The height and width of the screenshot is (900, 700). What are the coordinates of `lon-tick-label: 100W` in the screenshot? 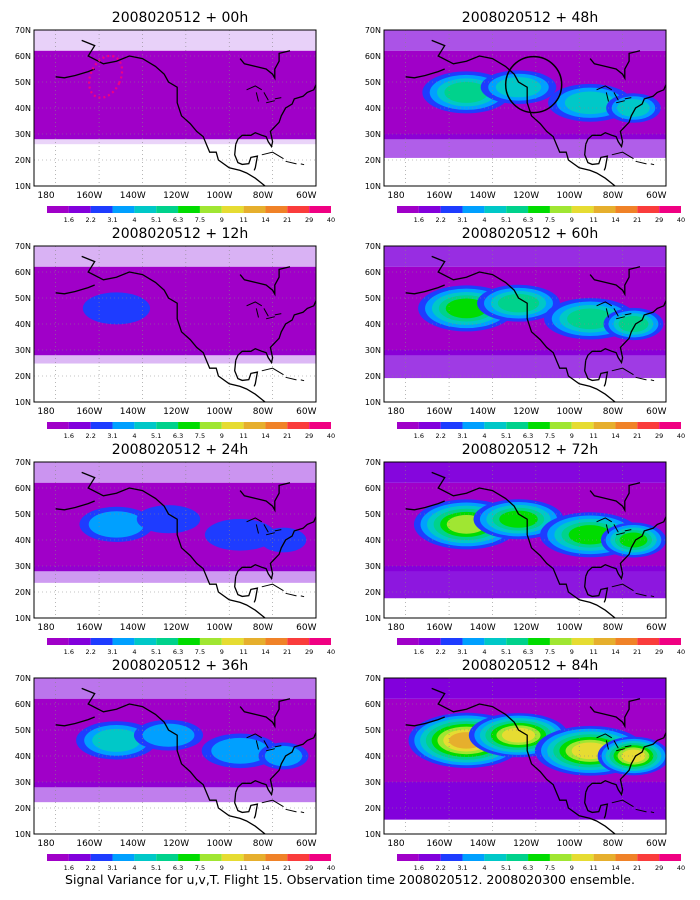 It's located at (569, 844).